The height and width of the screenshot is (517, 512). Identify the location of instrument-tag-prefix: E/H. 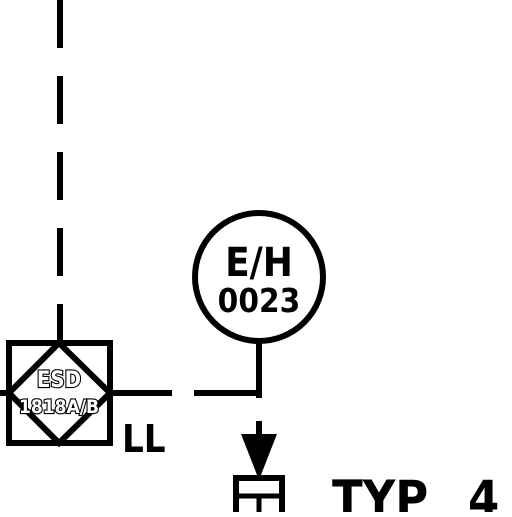
(259, 263).